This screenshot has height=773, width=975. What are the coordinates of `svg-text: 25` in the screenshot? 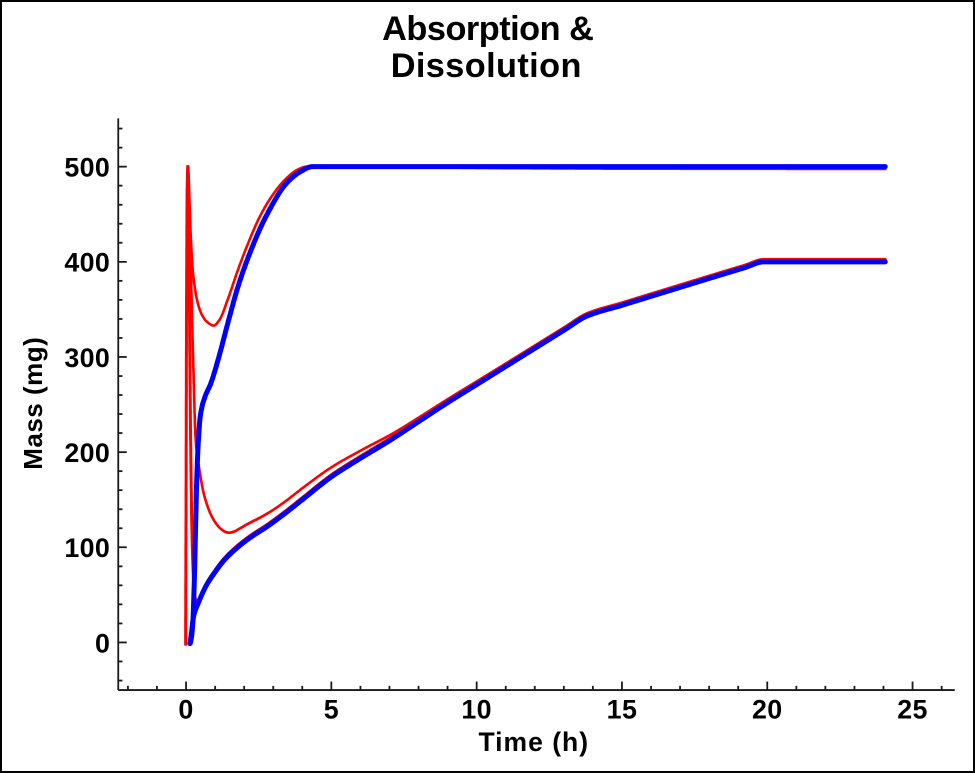 It's located at (912, 709).